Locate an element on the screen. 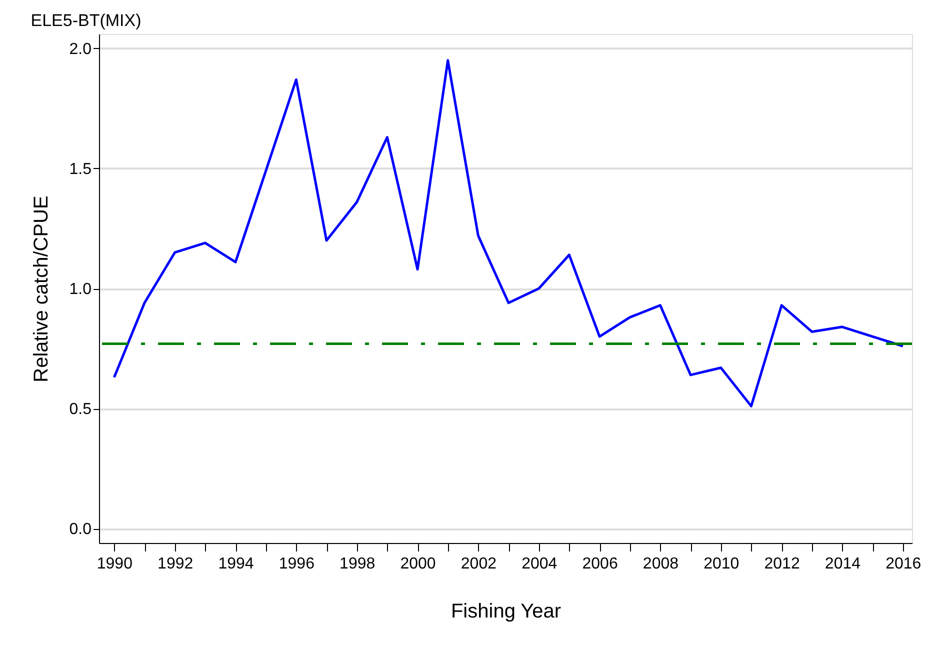 This screenshot has width=935, height=657. y-tick-label: 0.5 is located at coordinates (80, 409).